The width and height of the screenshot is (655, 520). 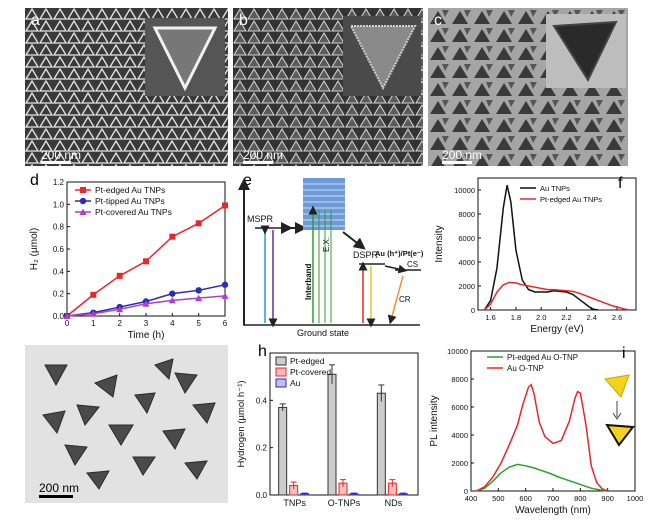 I want to click on f-ytick-label-1: 2000, so click(x=466, y=286).